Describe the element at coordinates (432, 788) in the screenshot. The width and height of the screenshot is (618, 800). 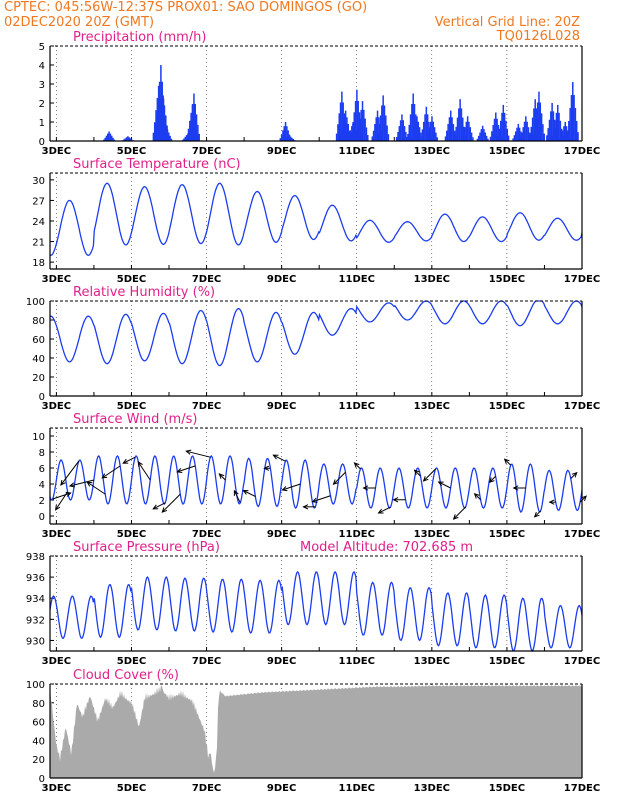
I see `cloud-xtick-label: 13DEC` at that location.